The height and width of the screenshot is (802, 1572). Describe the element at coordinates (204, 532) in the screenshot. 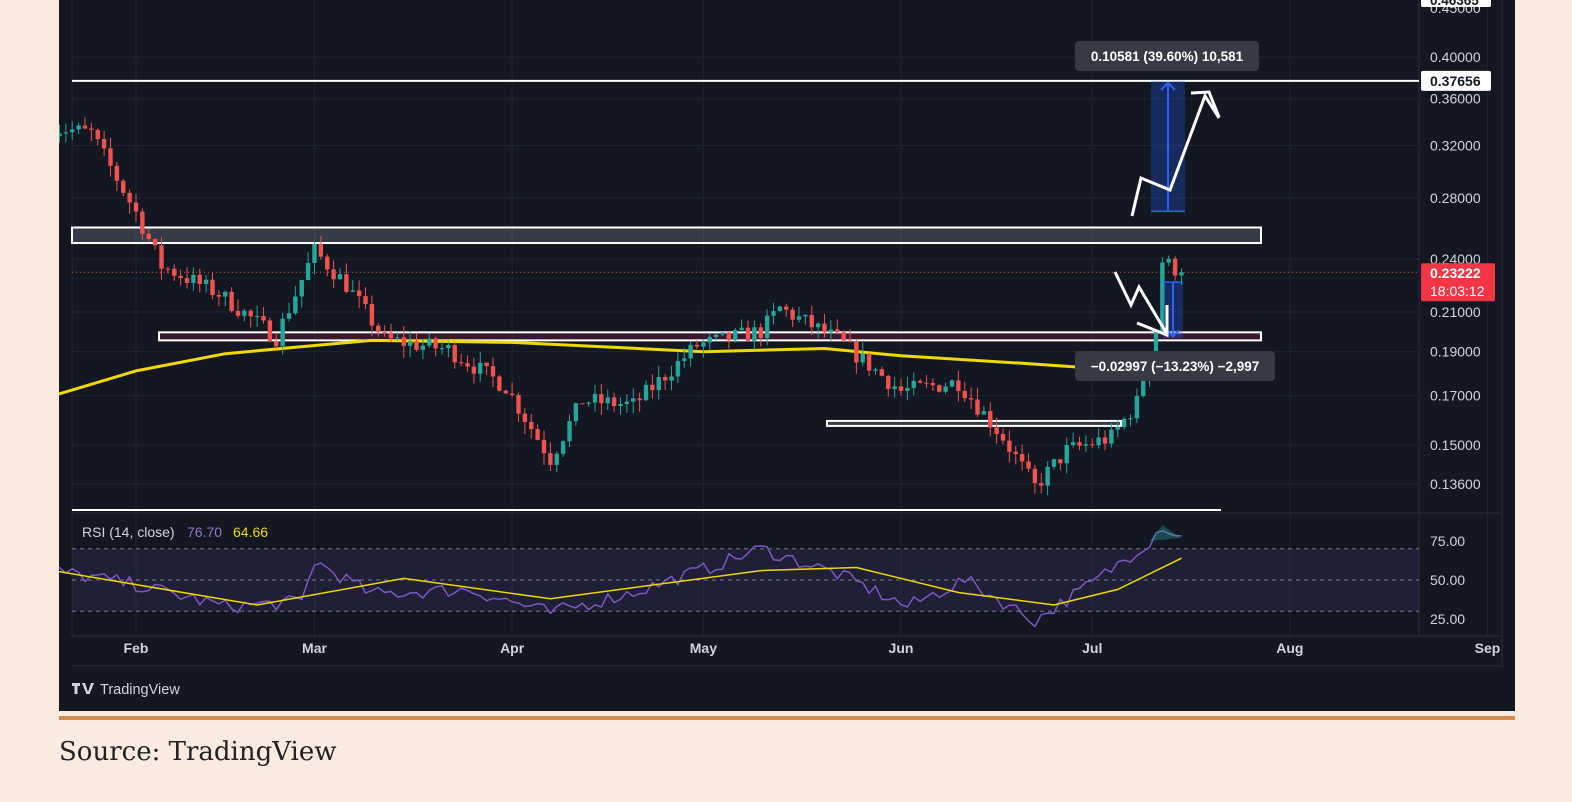

I see `rsi-value: 76.70` at that location.